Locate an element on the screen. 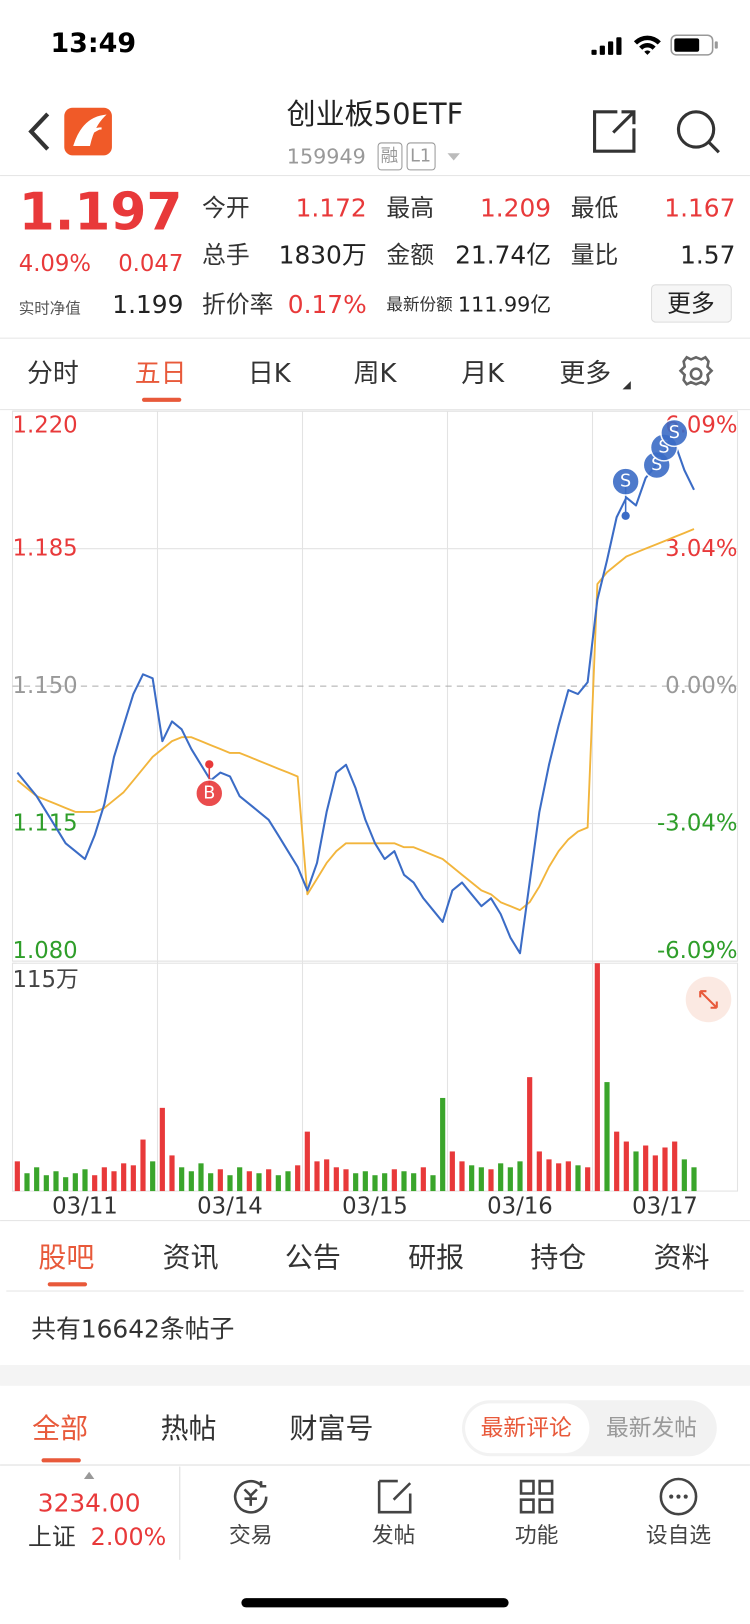  index-name: 上证 is located at coordinates (52, 1537).